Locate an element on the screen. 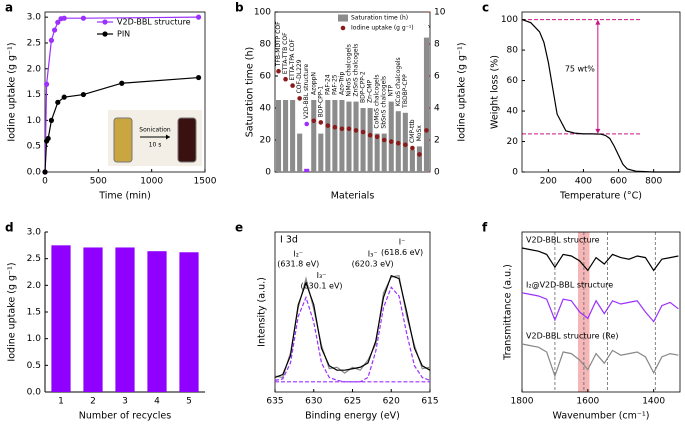 This screenshot has width=685, height=424. category-label: TBDBP-CPP is located at coordinates (405, 91).